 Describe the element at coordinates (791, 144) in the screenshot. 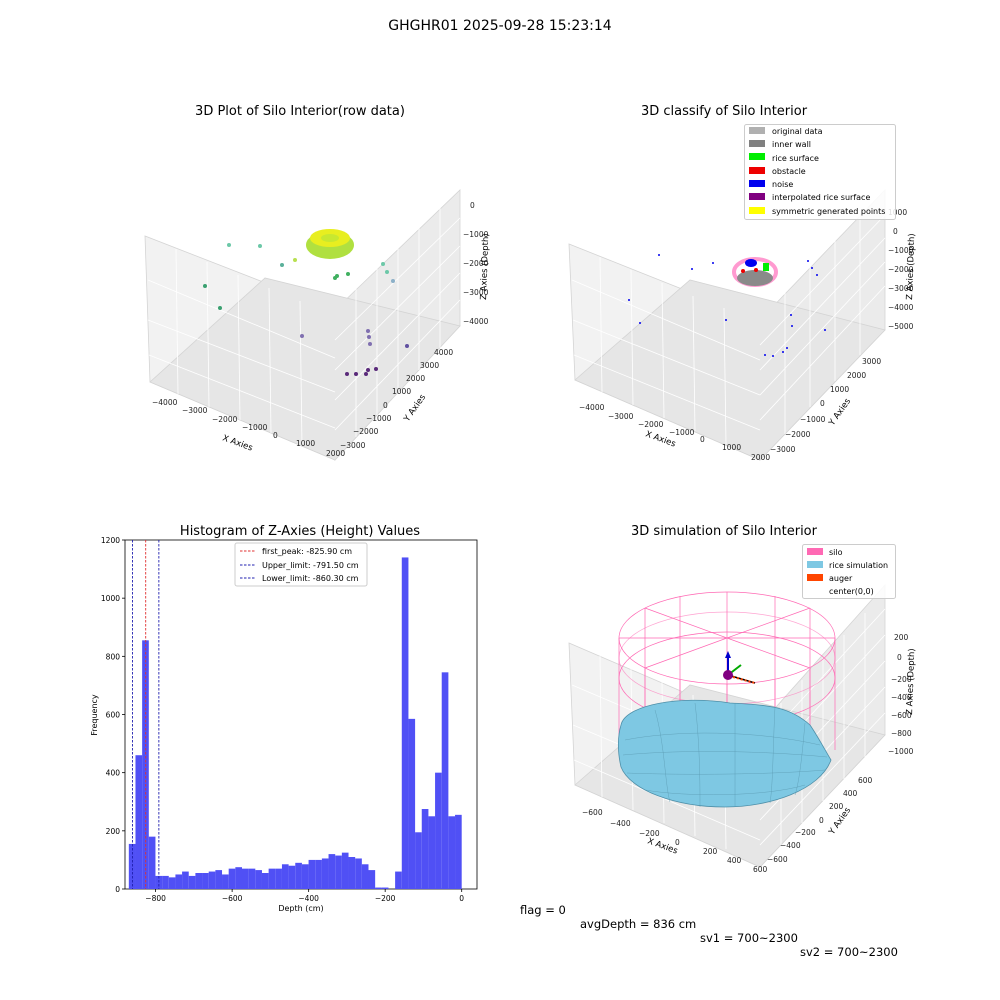

I see `legend-label-inner-wall: inner wall` at that location.